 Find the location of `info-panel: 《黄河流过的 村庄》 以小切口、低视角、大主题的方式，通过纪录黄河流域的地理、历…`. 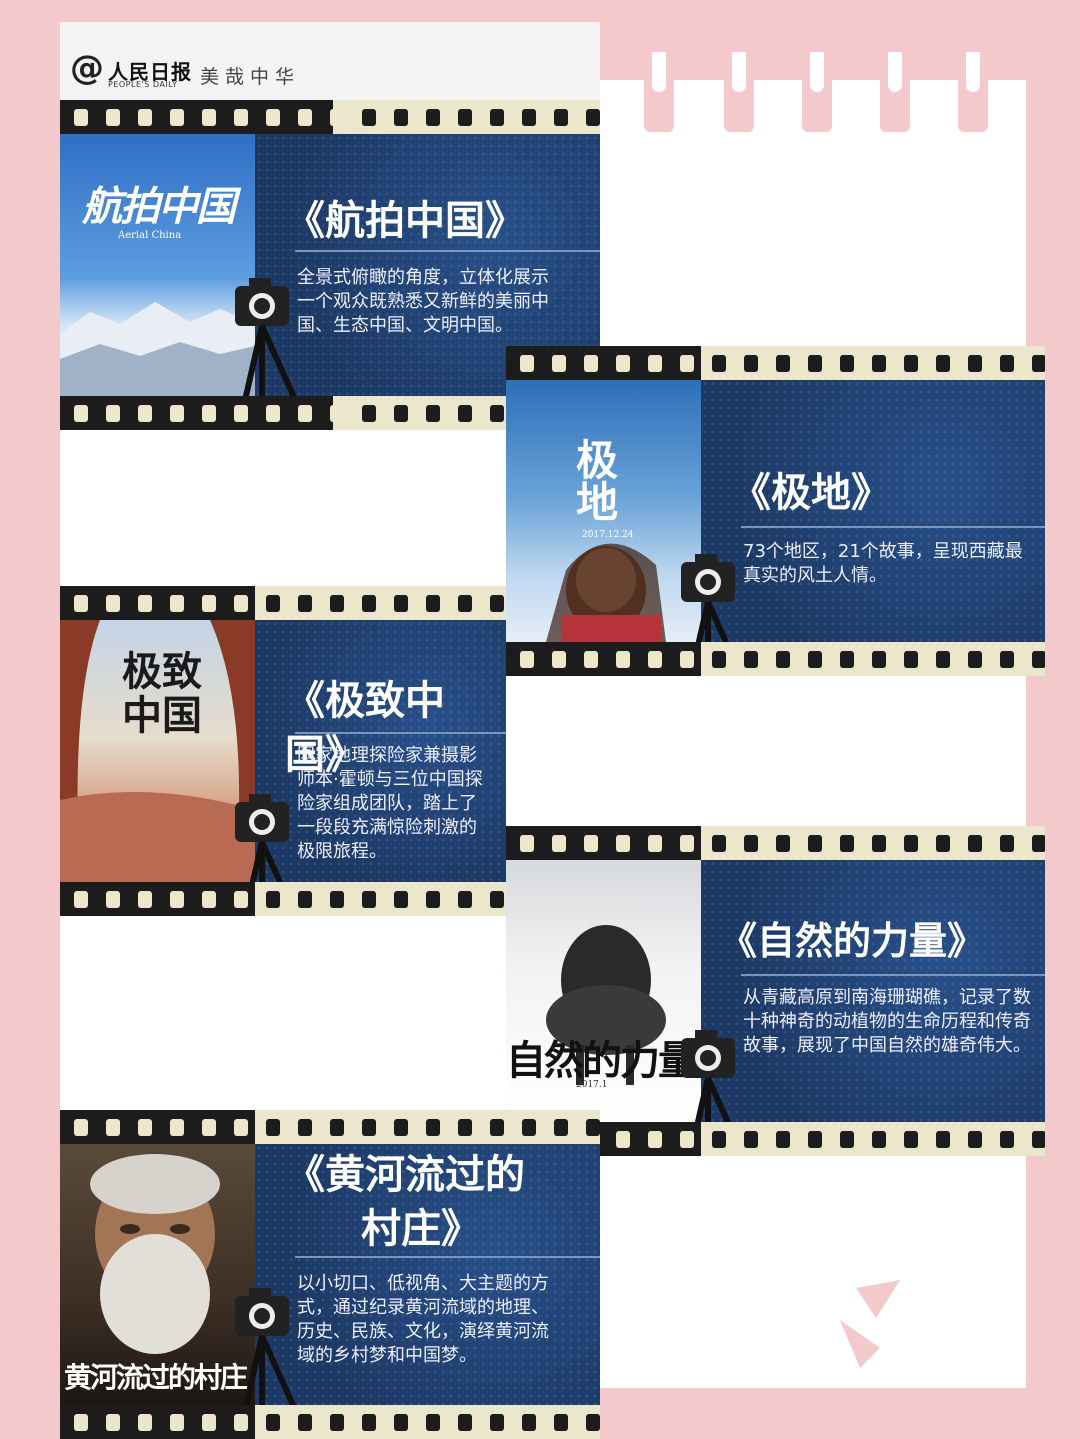

info-panel: 《黄河流过的 村庄》 以小切口、低视角、大主题的方式，通过纪录黄河流域的地理、历… is located at coordinates (417, 1291).